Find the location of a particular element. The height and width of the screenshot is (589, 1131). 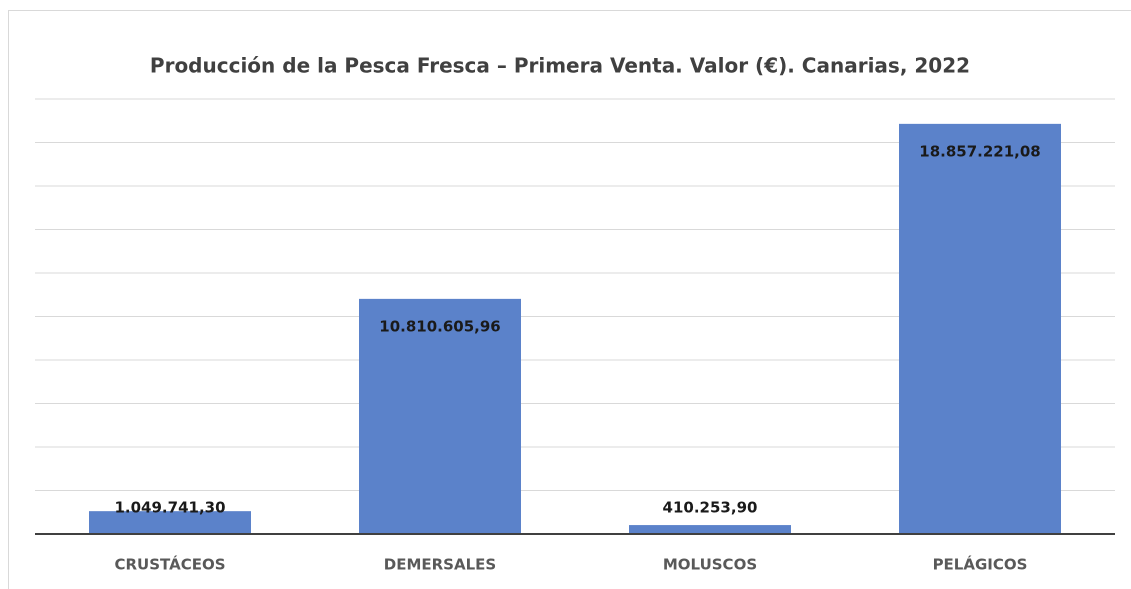

data-label: 1.049.741,30 is located at coordinates (169, 508).